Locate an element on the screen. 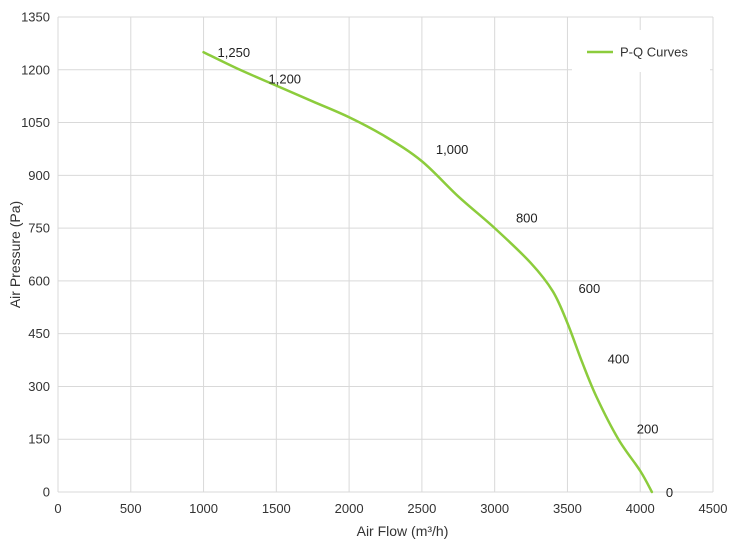 This screenshot has height=546, width=738. y-tick-label: 1200 is located at coordinates (35, 69).